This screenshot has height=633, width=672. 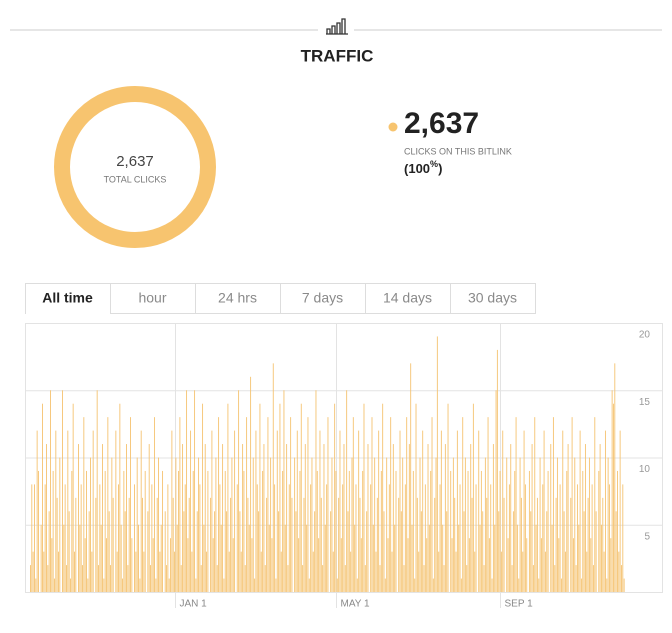 What do you see at coordinates (152, 298) in the screenshot?
I see `tab-label: hour` at bounding box center [152, 298].